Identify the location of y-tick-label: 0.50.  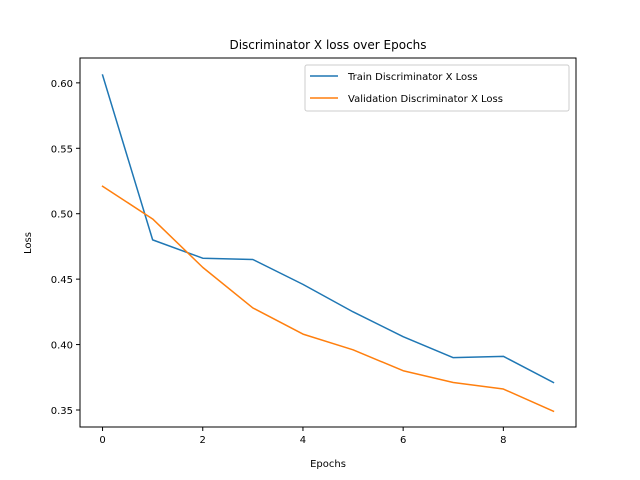
(62, 215).